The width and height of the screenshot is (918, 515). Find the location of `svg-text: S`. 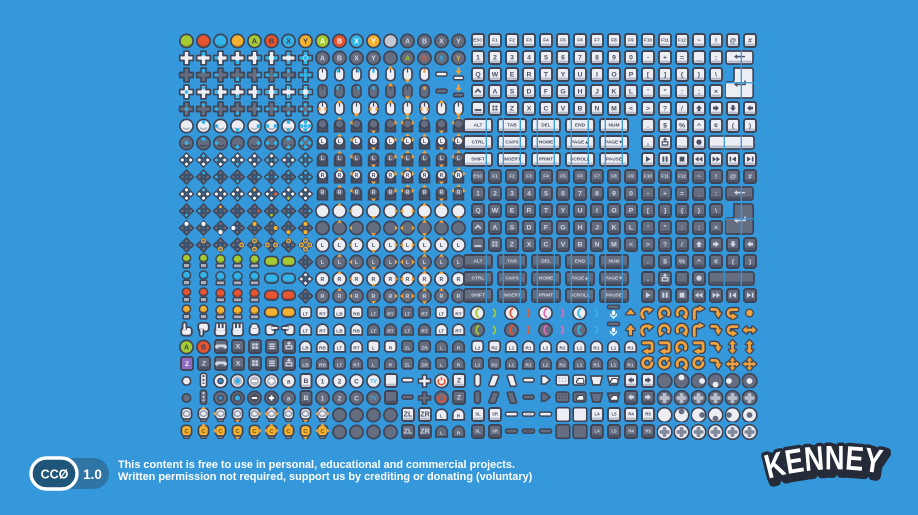

svg-text: S is located at coordinates (512, 91).